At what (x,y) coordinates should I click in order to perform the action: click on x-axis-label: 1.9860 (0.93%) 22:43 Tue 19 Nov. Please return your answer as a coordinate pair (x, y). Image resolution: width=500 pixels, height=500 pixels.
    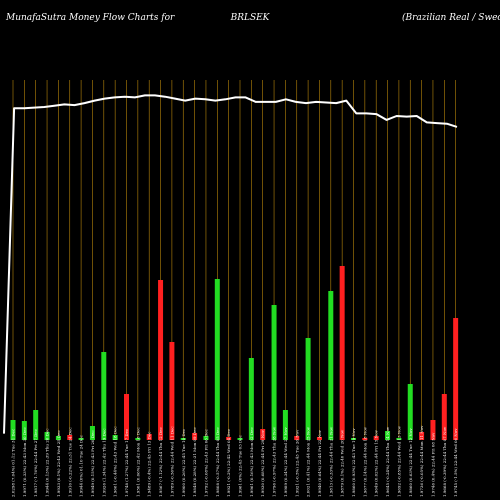
    Looking at the image, I should click on (353, 462).